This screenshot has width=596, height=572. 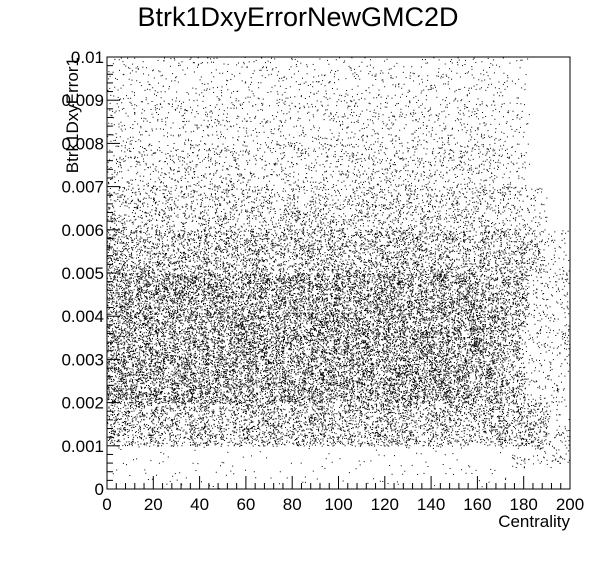 I want to click on y-tick-label: 0.005, so click(x=82, y=273).